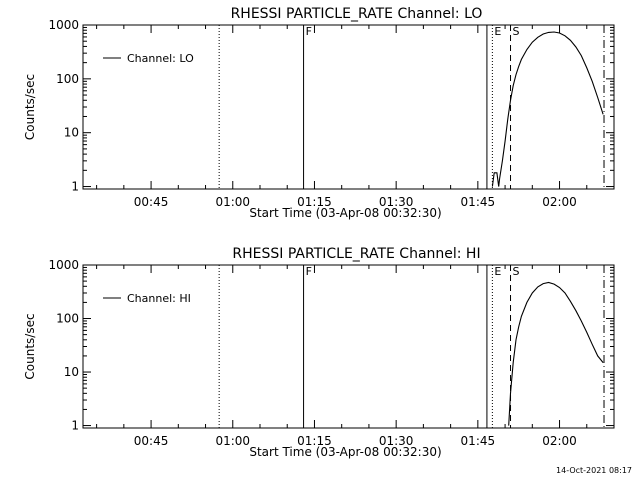 This screenshot has width=640, height=480. I want to click on legend-label: Channel: HI, so click(159, 298).